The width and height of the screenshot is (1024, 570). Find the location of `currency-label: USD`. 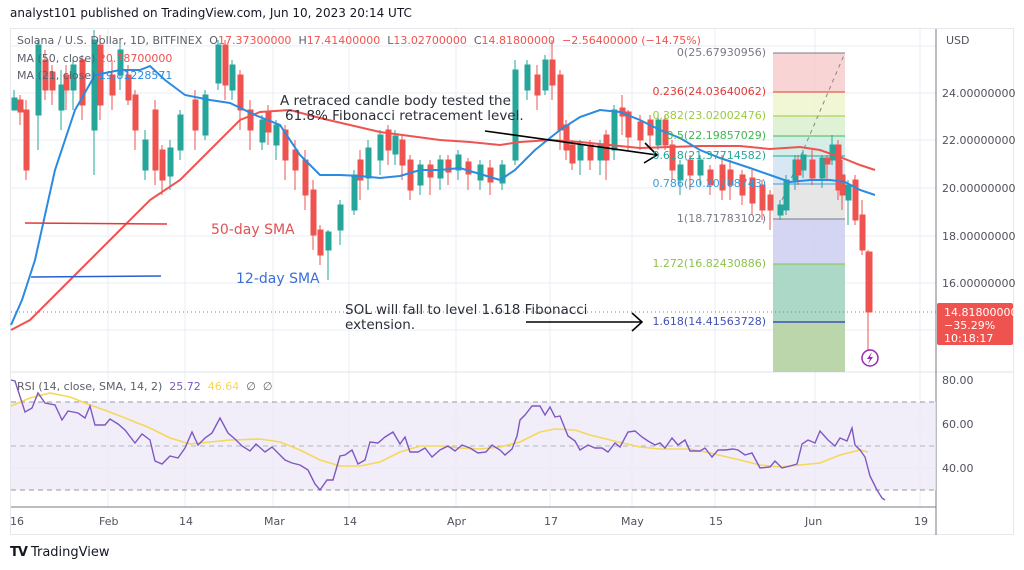

currency-label: USD is located at coordinates (958, 40).